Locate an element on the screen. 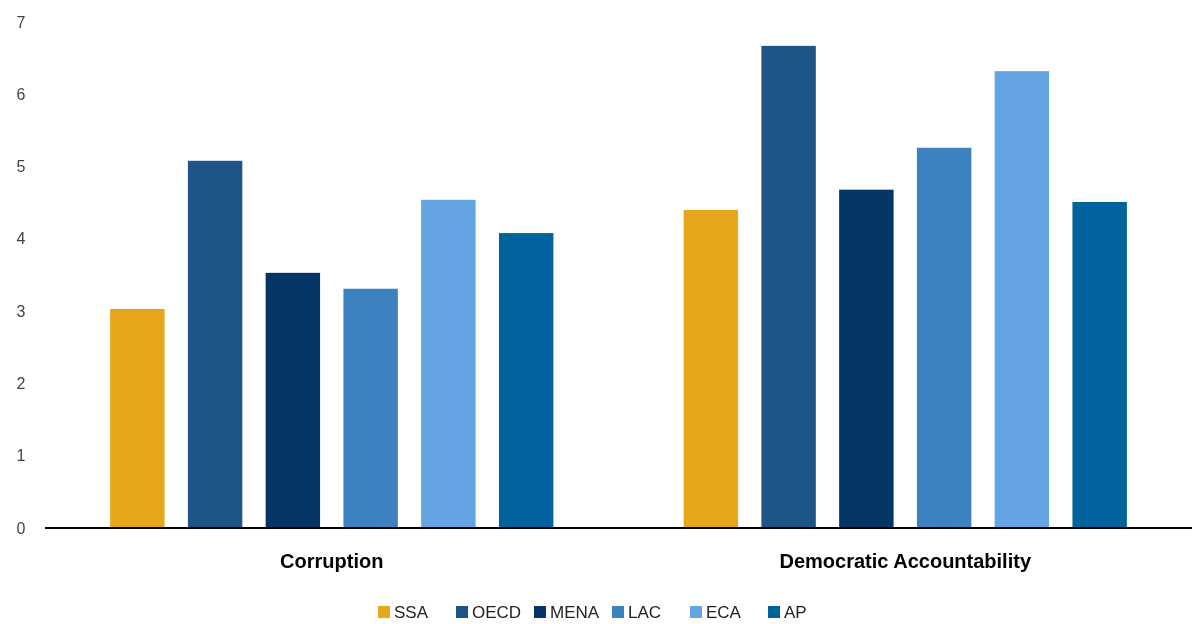 This screenshot has height=624, width=1204. y-tick-label: 0 is located at coordinates (21, 528).